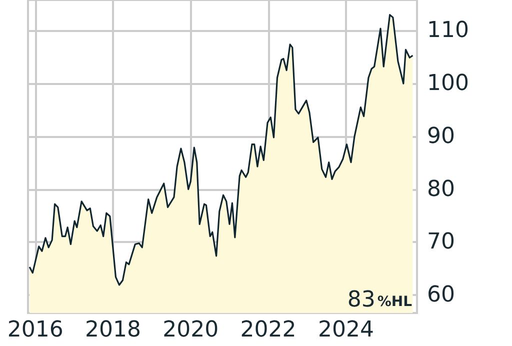 The image size is (512, 346). Describe the element at coordinates (346, 330) in the screenshot. I see `x-tick-label: 2024` at that location.